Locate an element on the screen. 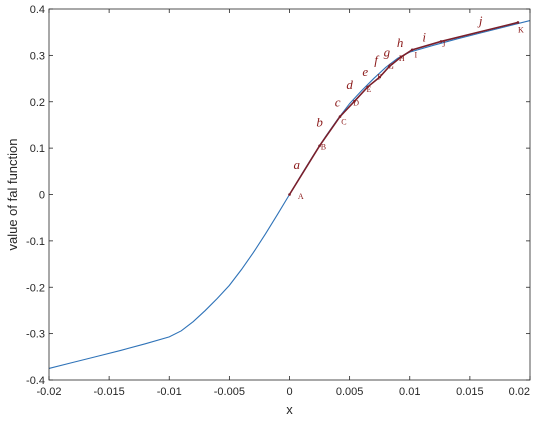 The image size is (550, 423). segment-label: b is located at coordinates (319, 121).